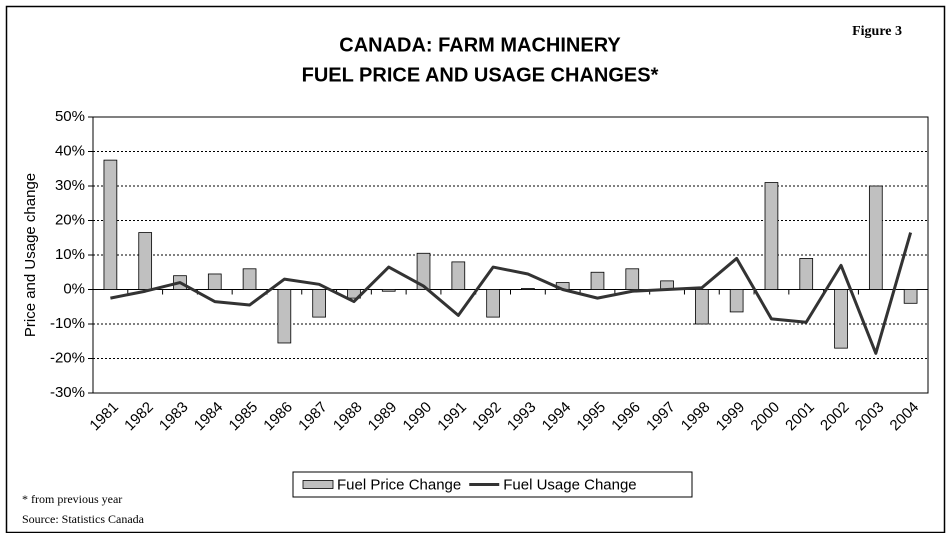 This screenshot has height=533, width=951. I want to click on figure-label: Figure 3, so click(877, 31).